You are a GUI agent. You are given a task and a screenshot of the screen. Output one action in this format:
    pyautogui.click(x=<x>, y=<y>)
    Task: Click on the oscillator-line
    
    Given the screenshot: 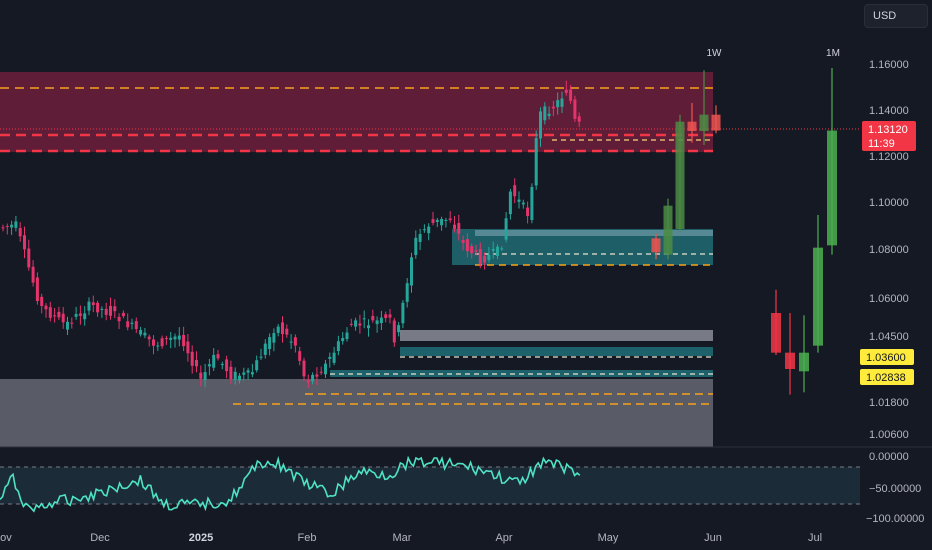 What is the action you would take?
    pyautogui.click(x=290, y=484)
    